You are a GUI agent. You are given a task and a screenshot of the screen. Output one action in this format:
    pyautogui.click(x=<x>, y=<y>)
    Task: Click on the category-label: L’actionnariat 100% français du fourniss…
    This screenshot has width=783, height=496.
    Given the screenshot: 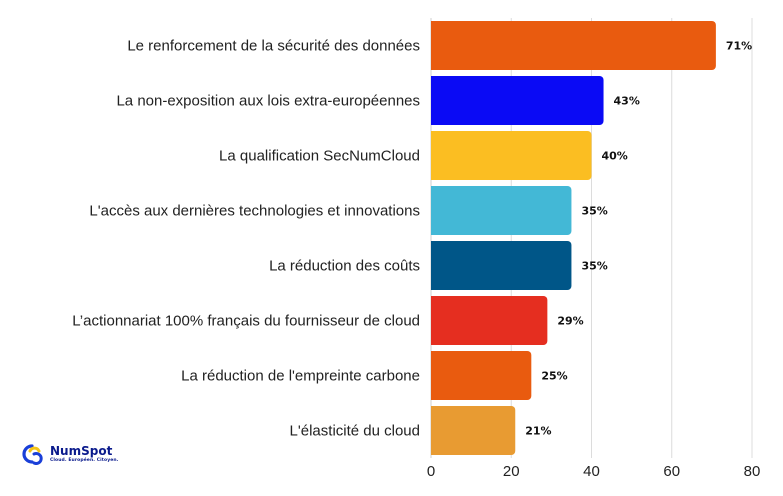 What is the action you would take?
    pyautogui.click(x=246, y=321)
    